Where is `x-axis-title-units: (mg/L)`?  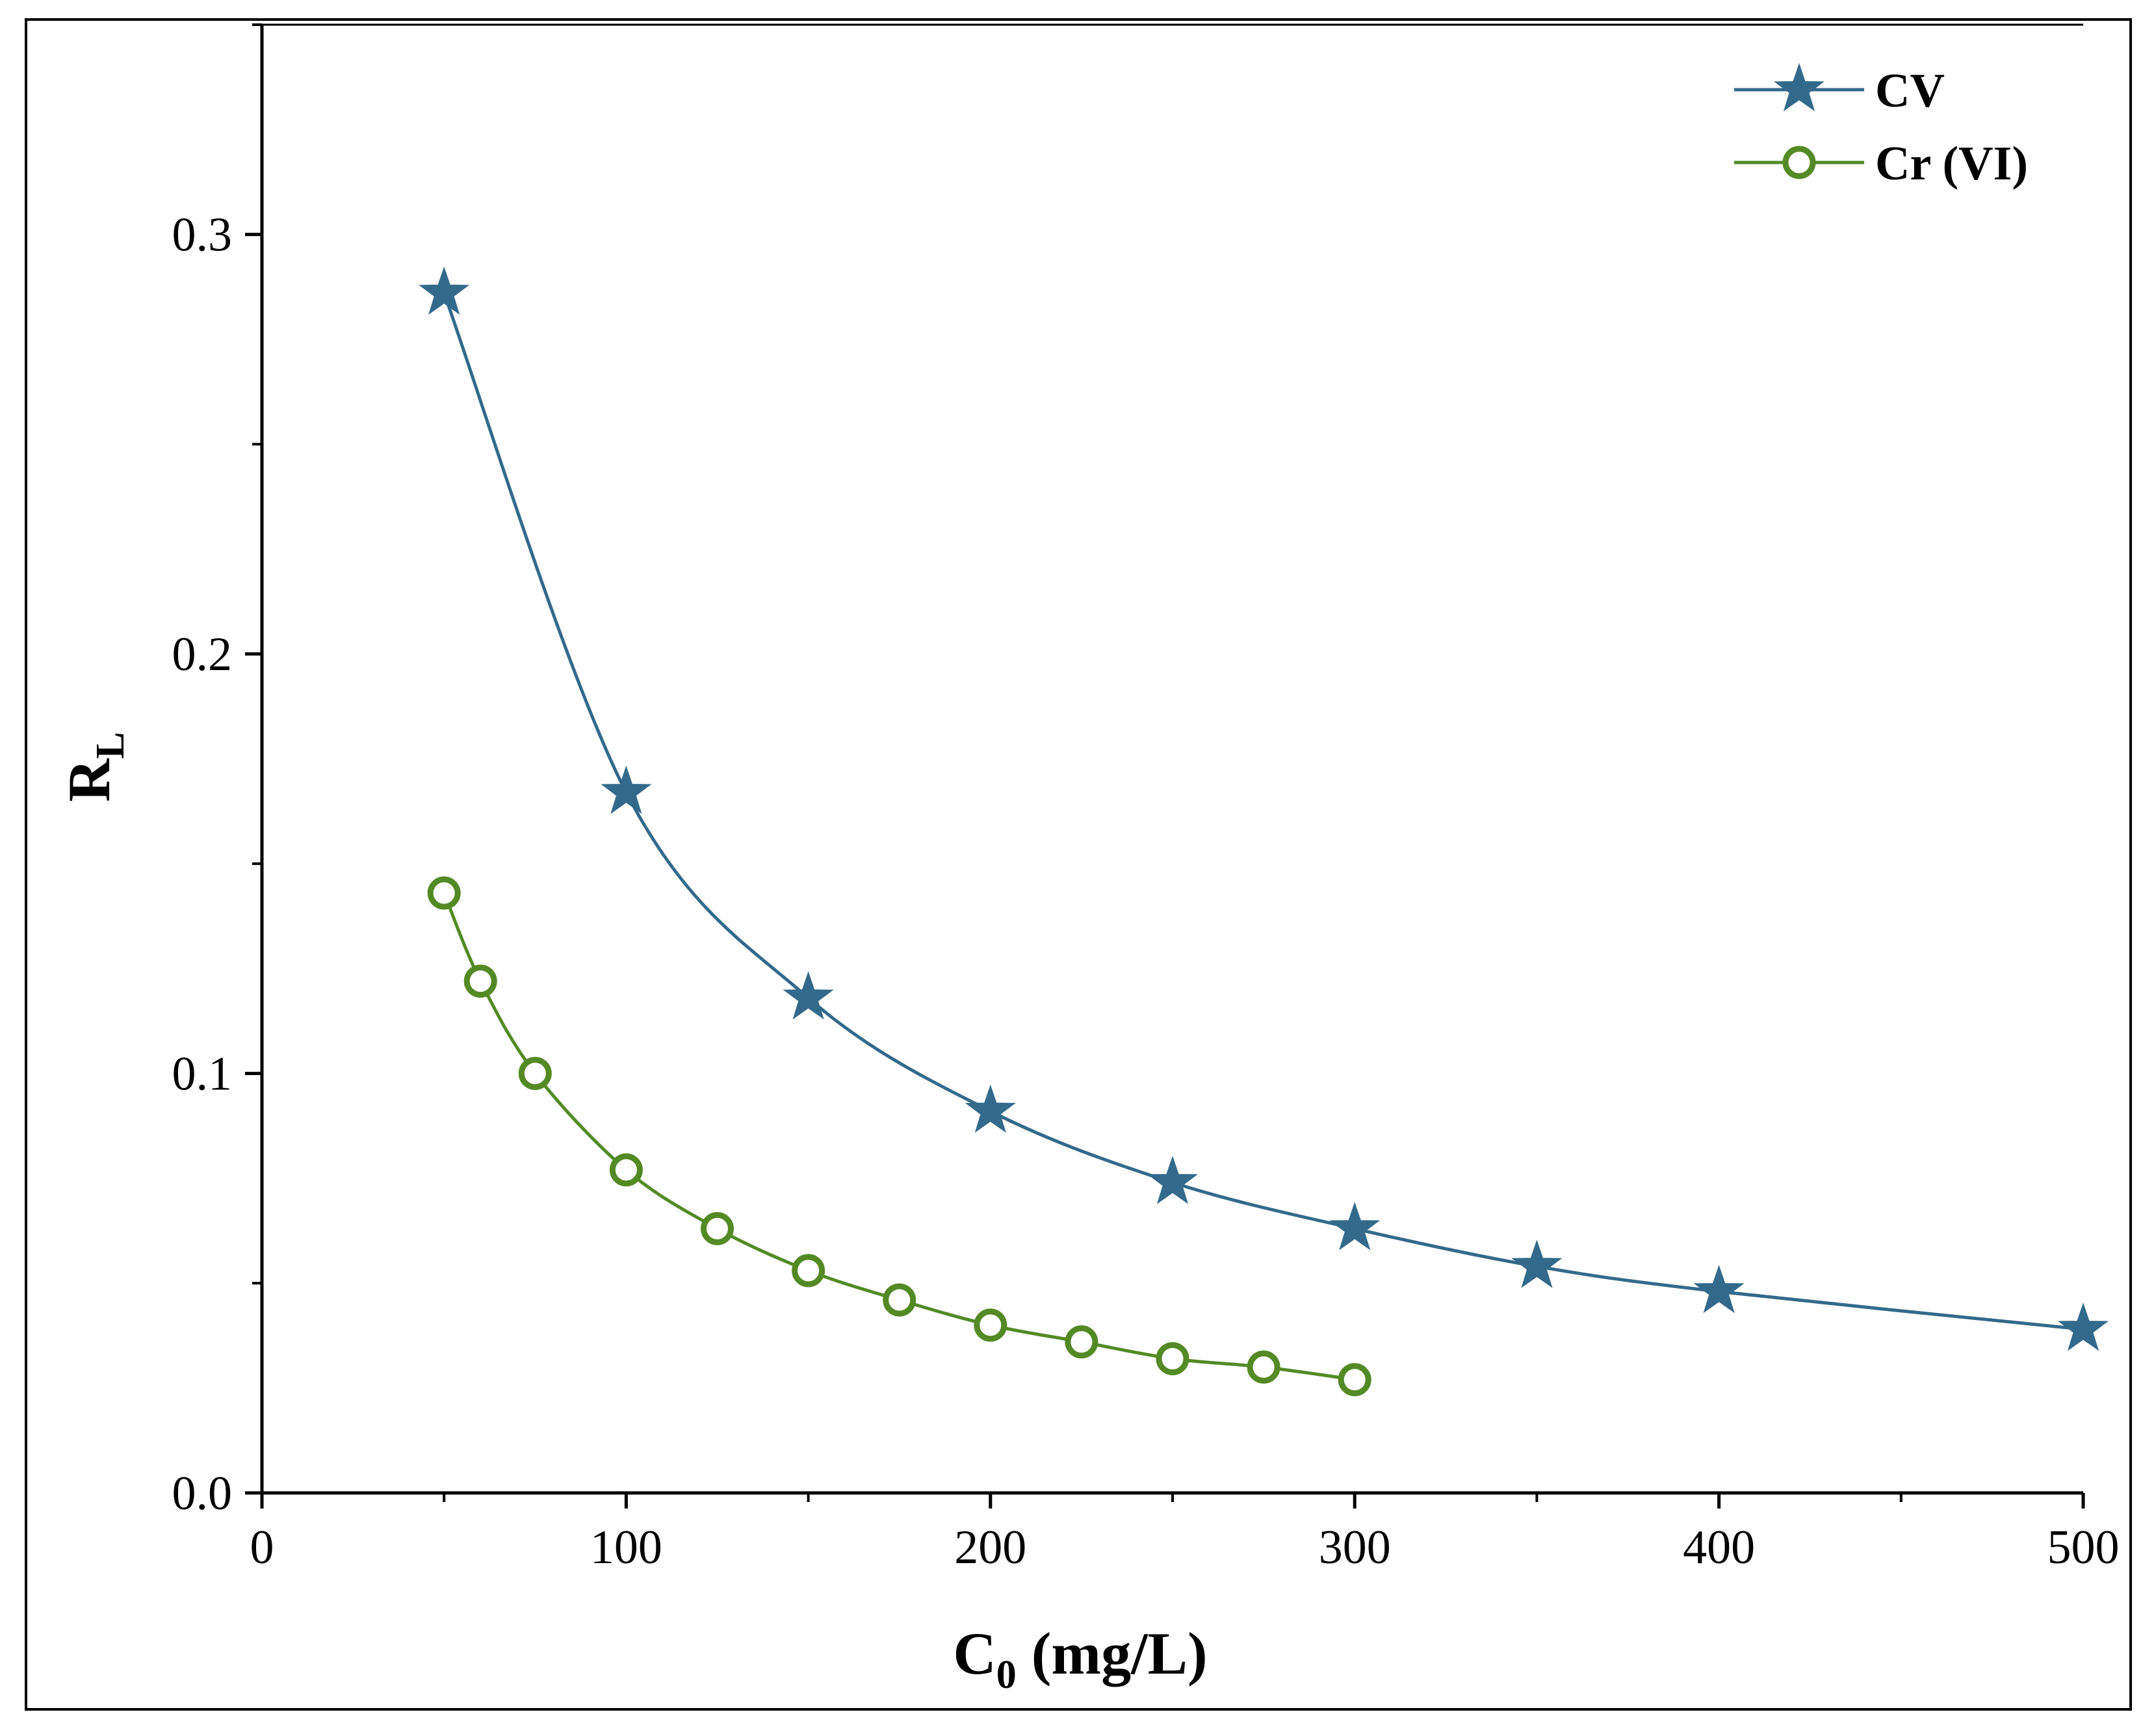 x-axis-title-units: (mg/L) is located at coordinates (1112, 1653).